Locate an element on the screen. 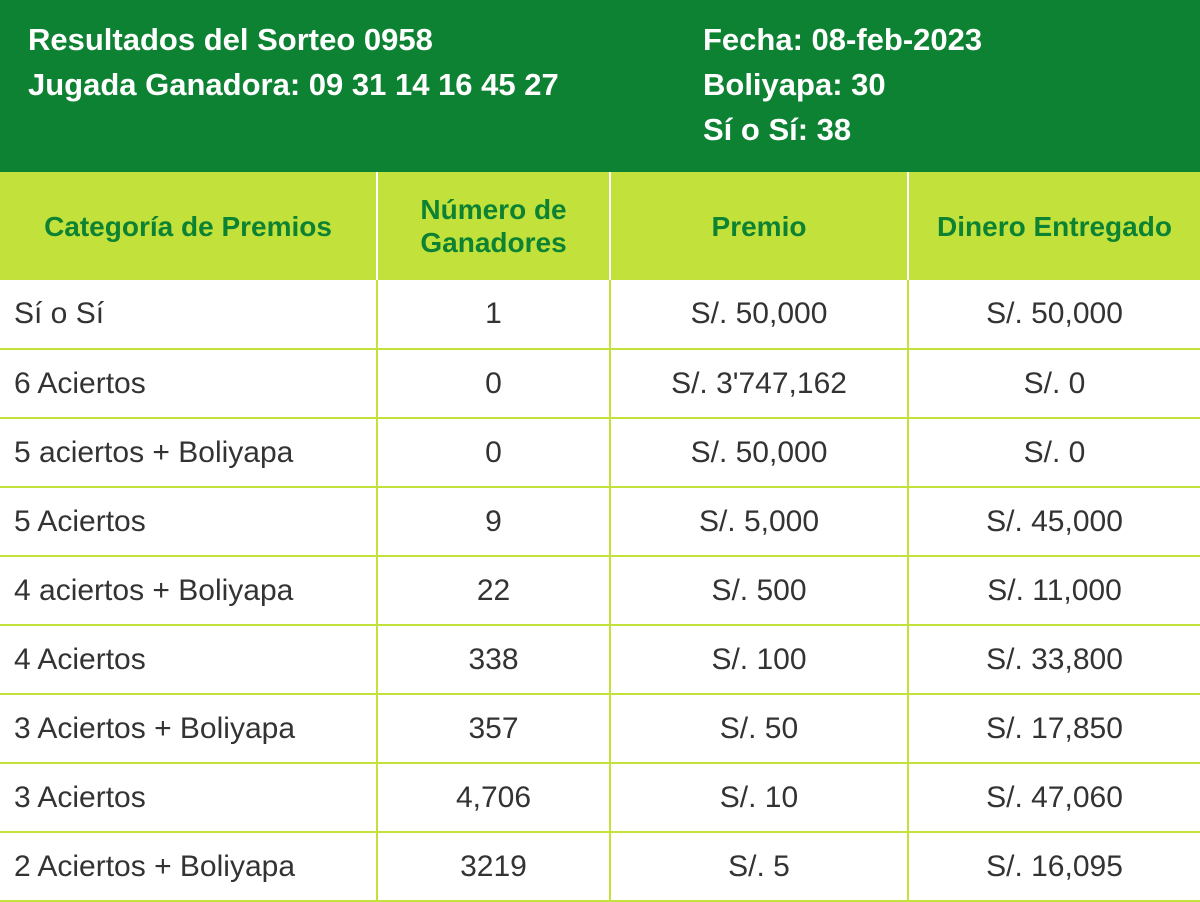 This screenshot has height=902, width=1200. draw-date: Fecha: 08-feb-2023 is located at coordinates (843, 39).